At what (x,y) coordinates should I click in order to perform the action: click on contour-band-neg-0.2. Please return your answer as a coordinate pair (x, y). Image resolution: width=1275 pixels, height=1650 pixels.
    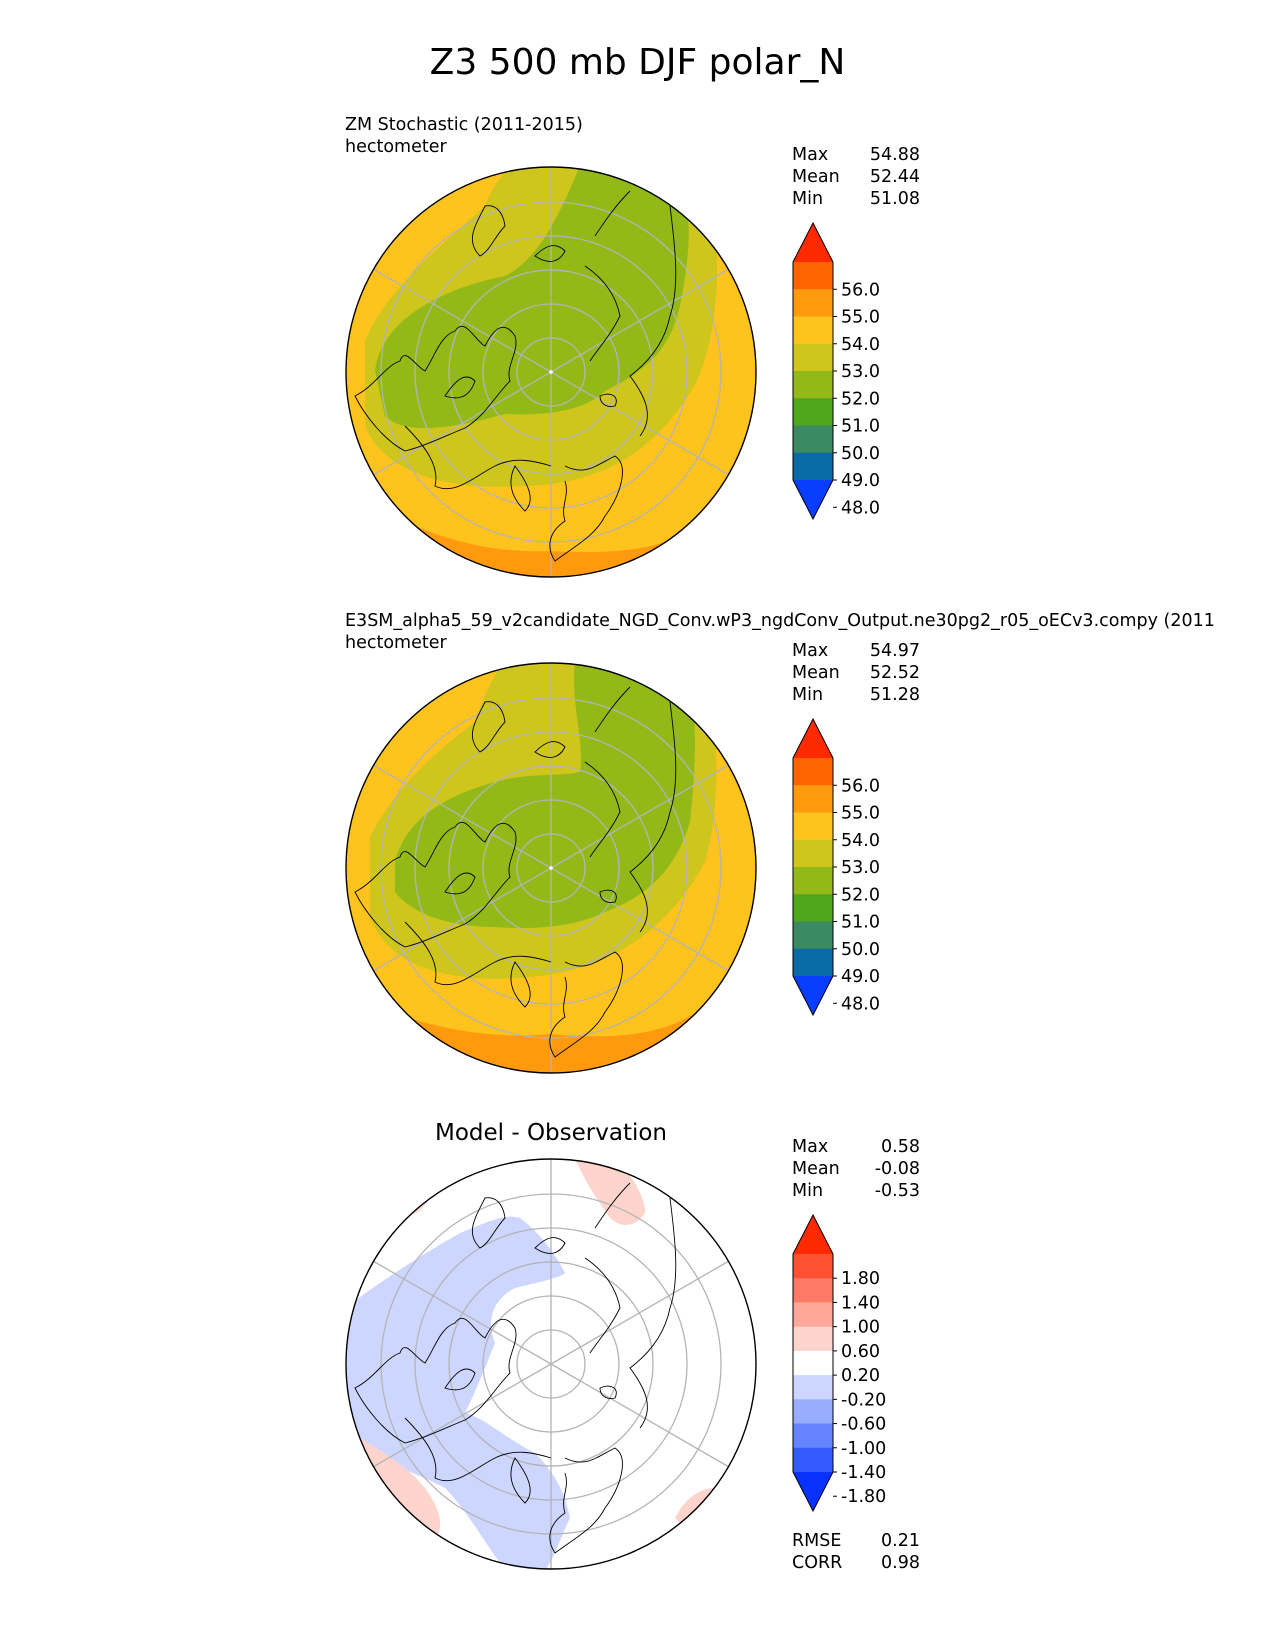
    Looking at the image, I should click on (458, 1392).